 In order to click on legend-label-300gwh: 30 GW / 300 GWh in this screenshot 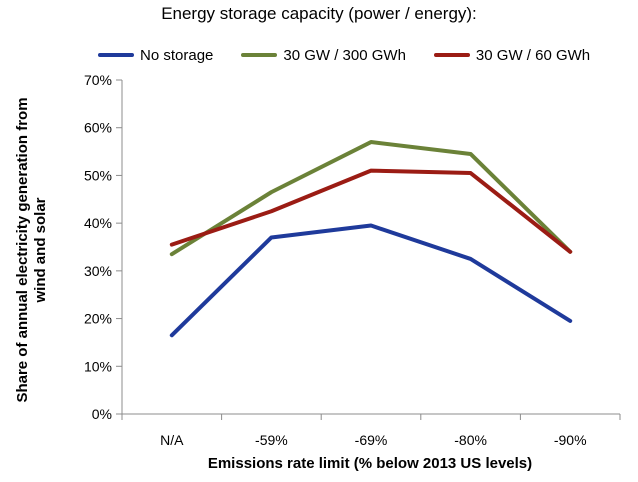, I will do `click(344, 55)`.